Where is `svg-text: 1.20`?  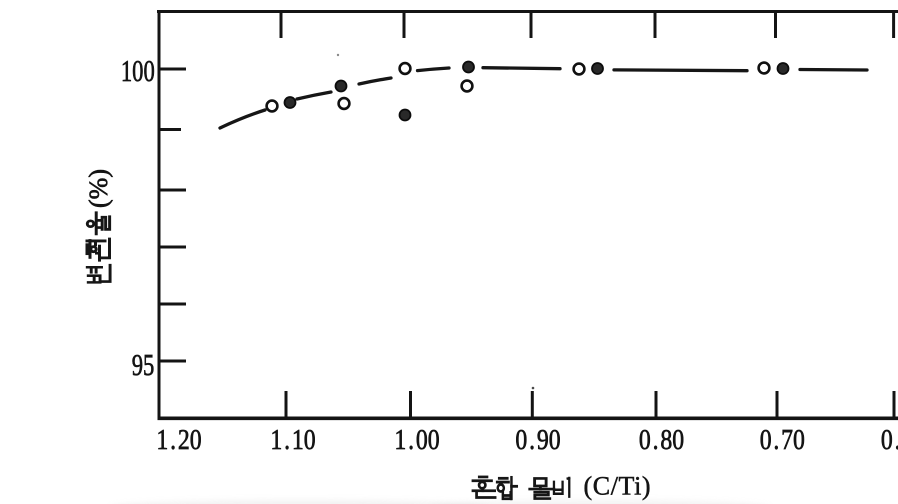
svg-text: 1.20 is located at coordinates (178, 439).